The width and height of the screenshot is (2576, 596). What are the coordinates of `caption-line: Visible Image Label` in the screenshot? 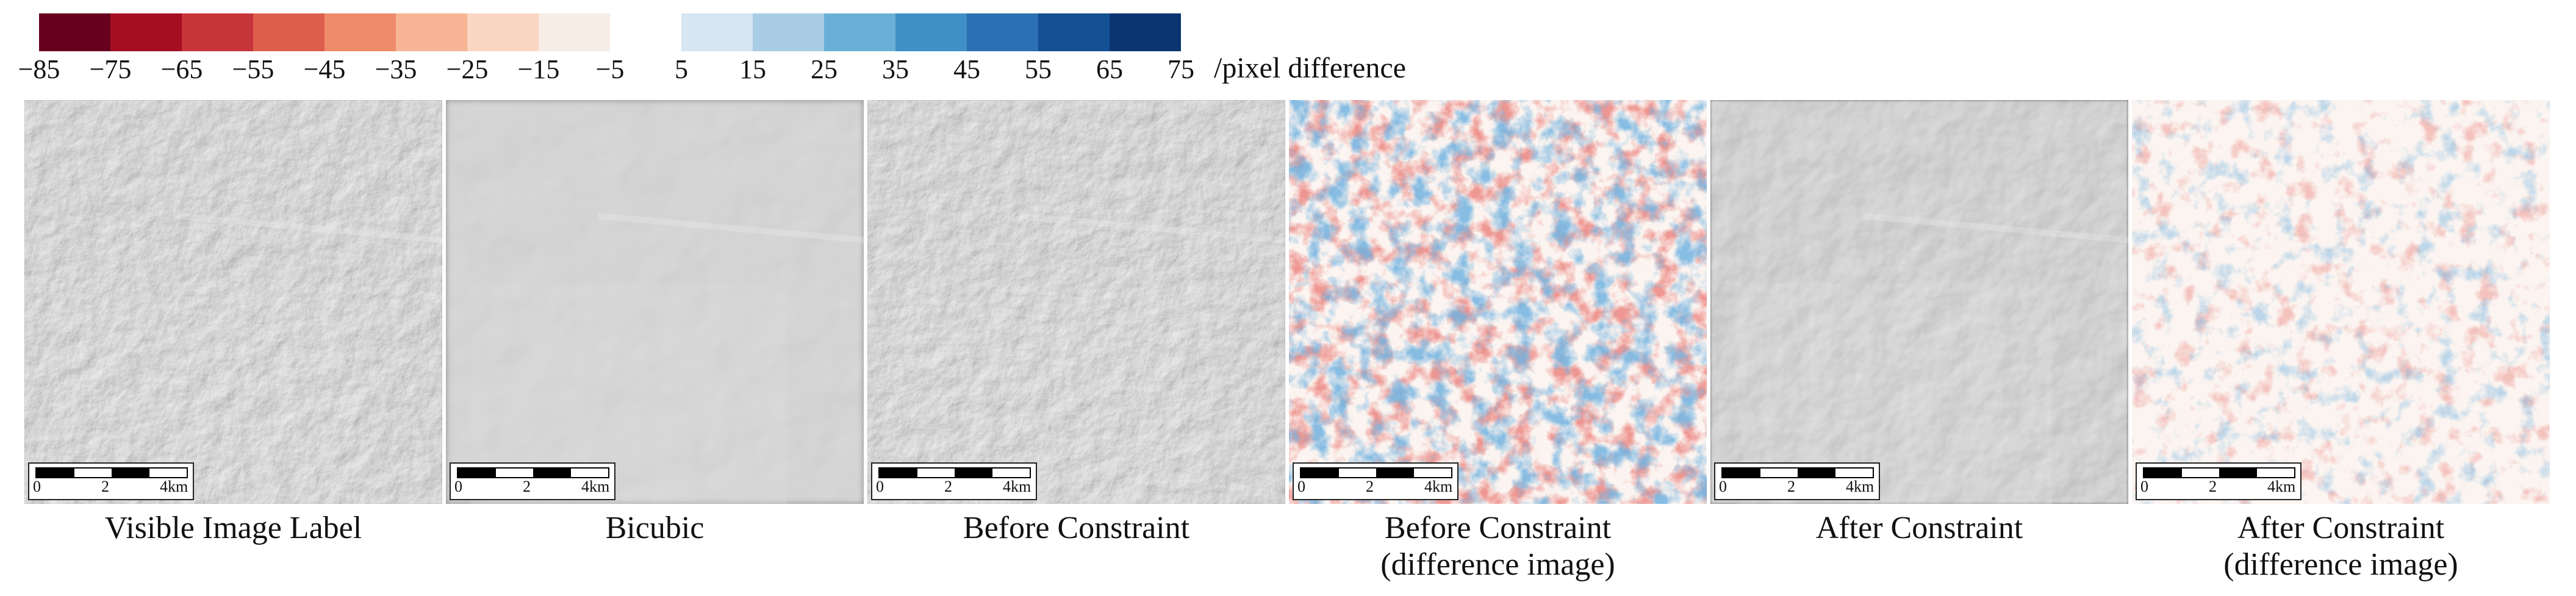 It's located at (233, 528).